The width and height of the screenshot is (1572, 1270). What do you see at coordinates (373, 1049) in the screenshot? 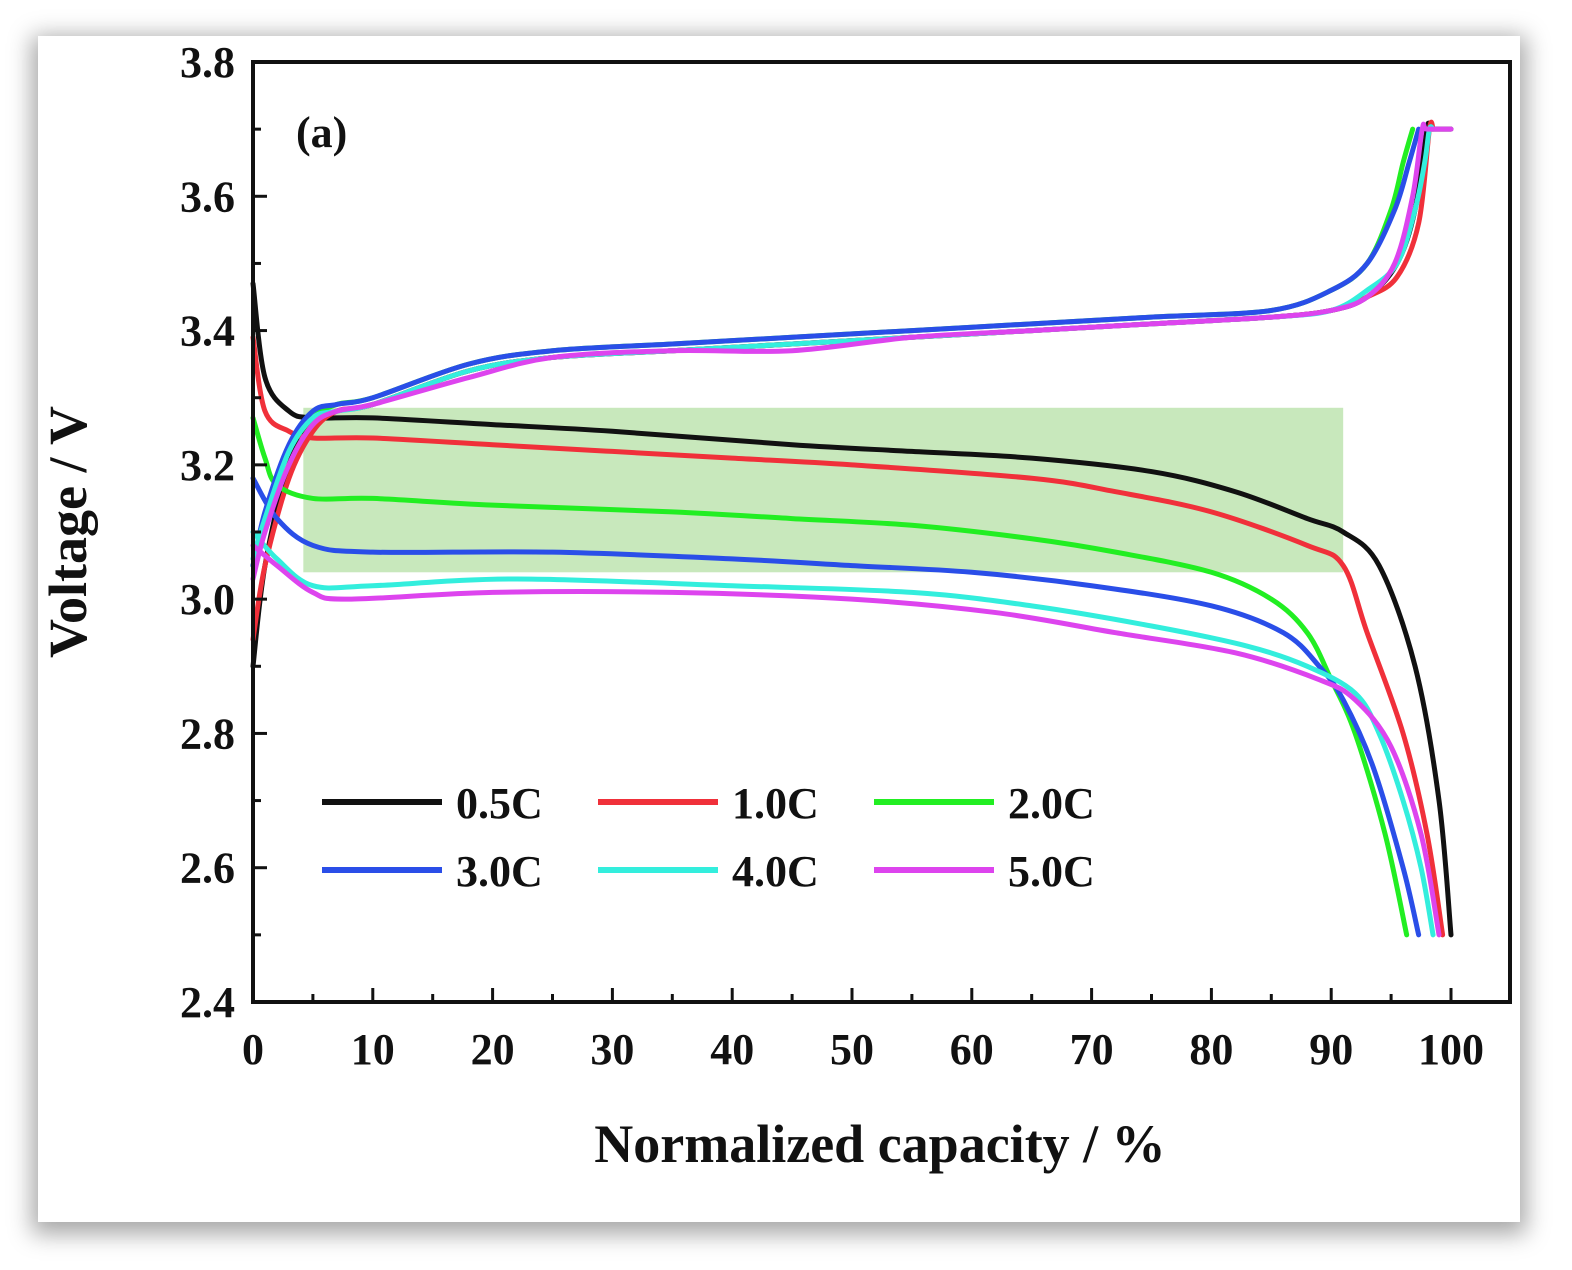
I see `x-tick-label: 10` at bounding box center [373, 1049].